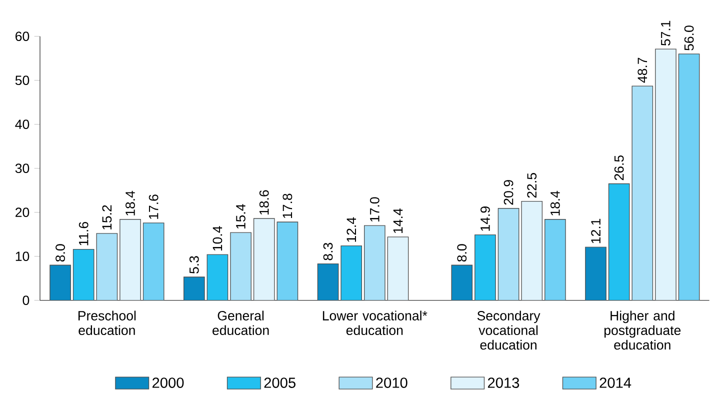 This screenshot has width=719, height=419. What do you see at coordinates (509, 192) in the screenshot?
I see `data-label: 20.9` at bounding box center [509, 192].